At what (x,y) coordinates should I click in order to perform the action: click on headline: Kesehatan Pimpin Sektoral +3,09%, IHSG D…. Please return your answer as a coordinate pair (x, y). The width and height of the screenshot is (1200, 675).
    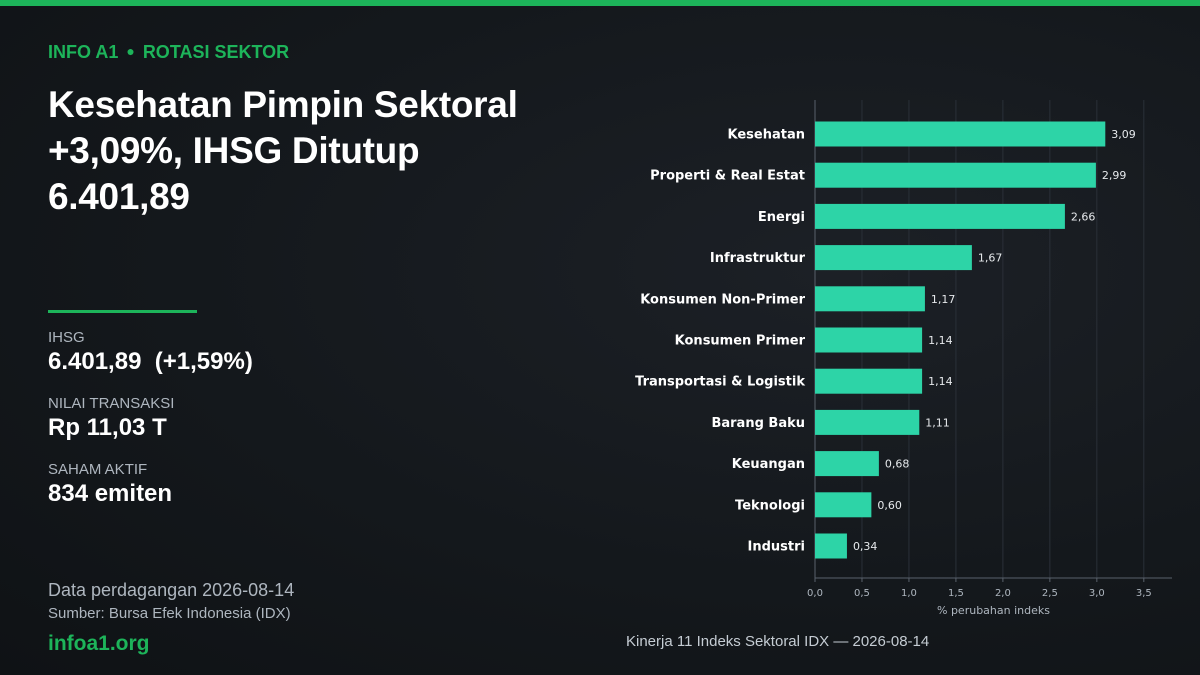
    Looking at the image, I should click on (283, 150).